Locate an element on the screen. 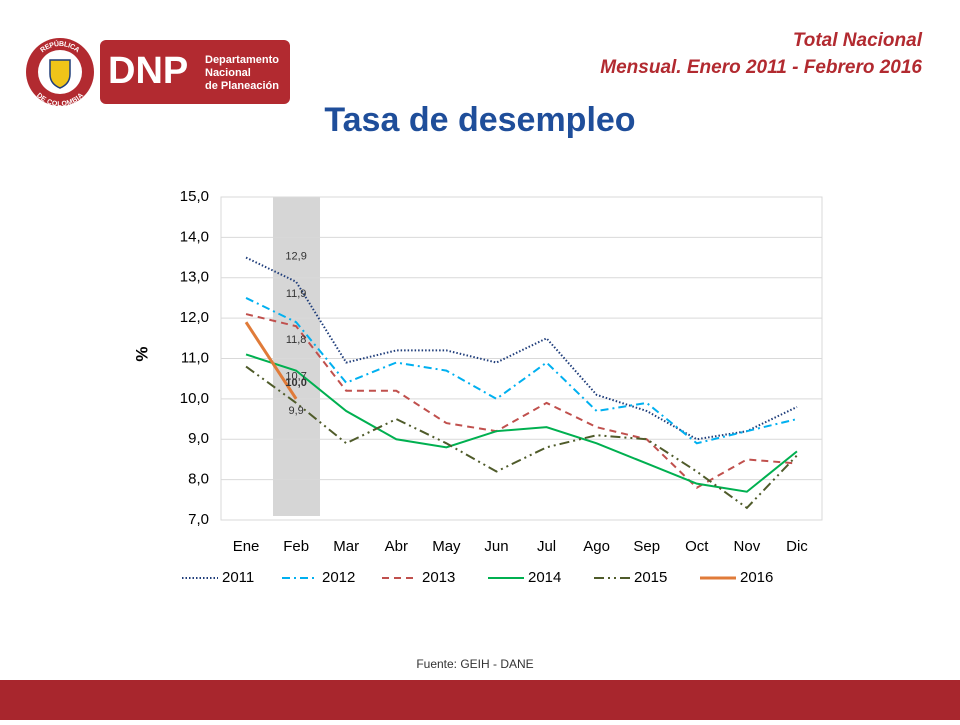 The width and height of the screenshot is (960, 725). y-tick-label: 14,0 is located at coordinates (194, 236).